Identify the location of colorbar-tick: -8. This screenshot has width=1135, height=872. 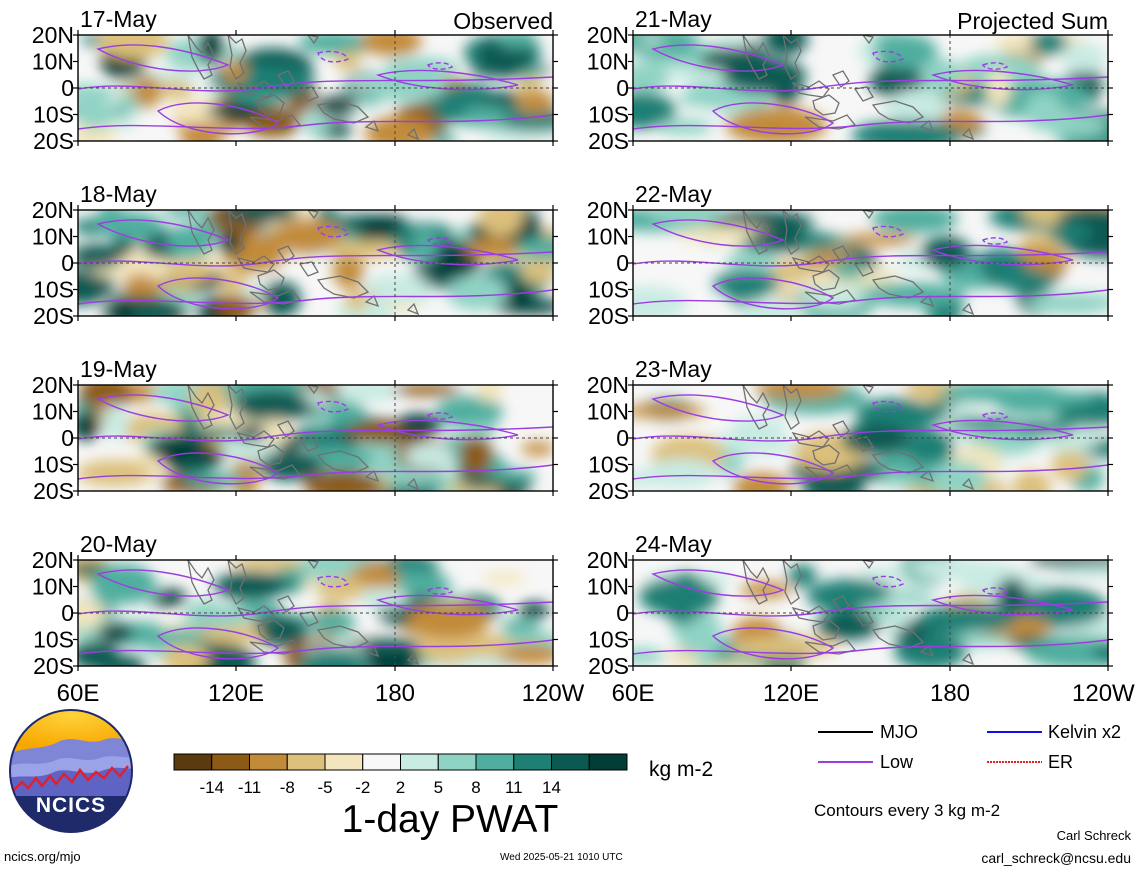
(287, 787).